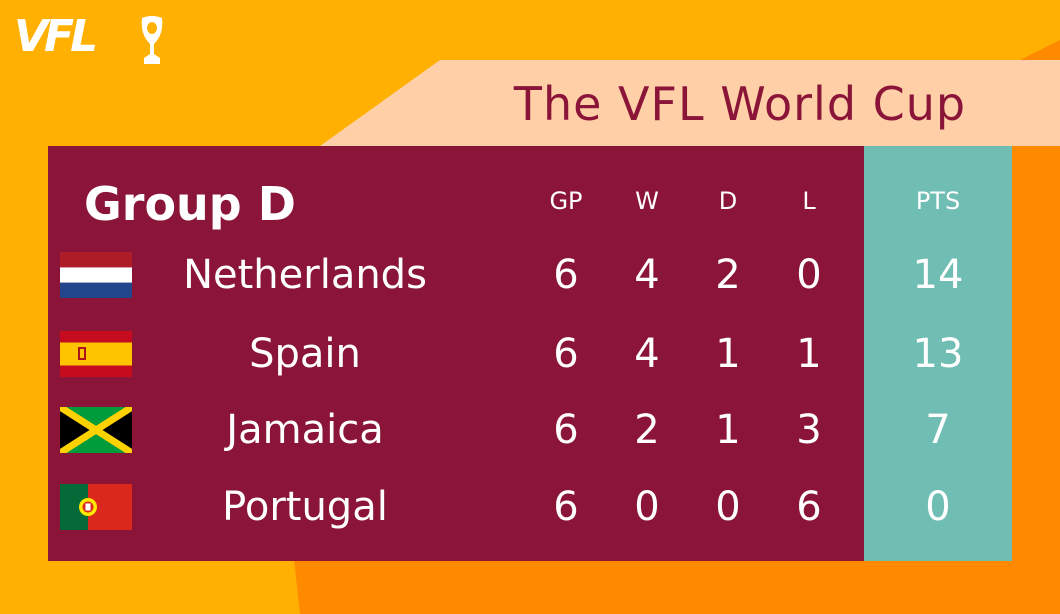 Image resolution: width=1060 pixels, height=614 pixels. I want to click on team-name: Jamaica, so click(305, 430).